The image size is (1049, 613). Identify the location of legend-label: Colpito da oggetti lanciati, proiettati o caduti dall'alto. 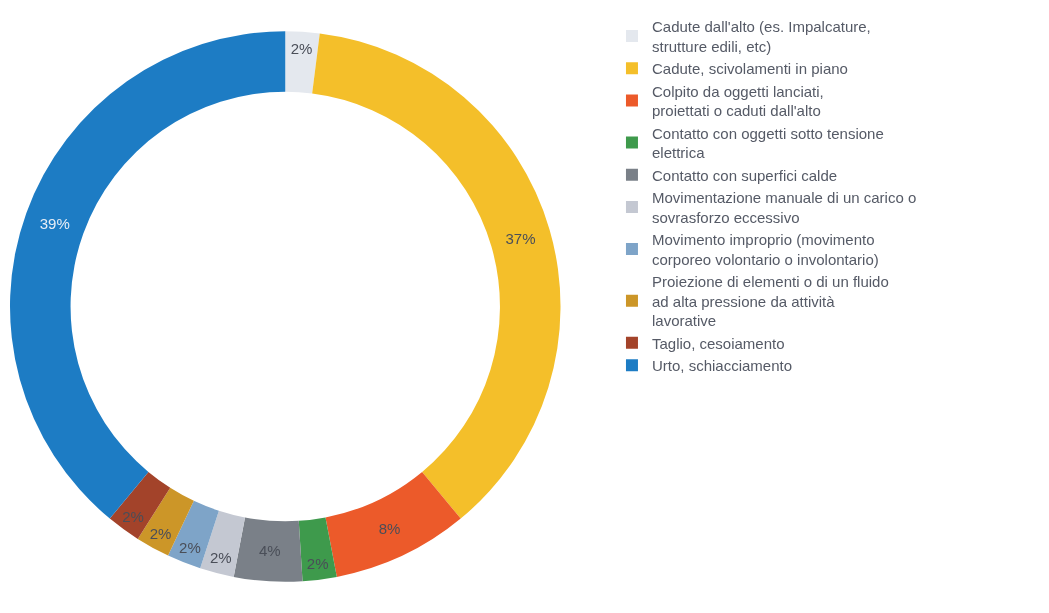
(737, 101).